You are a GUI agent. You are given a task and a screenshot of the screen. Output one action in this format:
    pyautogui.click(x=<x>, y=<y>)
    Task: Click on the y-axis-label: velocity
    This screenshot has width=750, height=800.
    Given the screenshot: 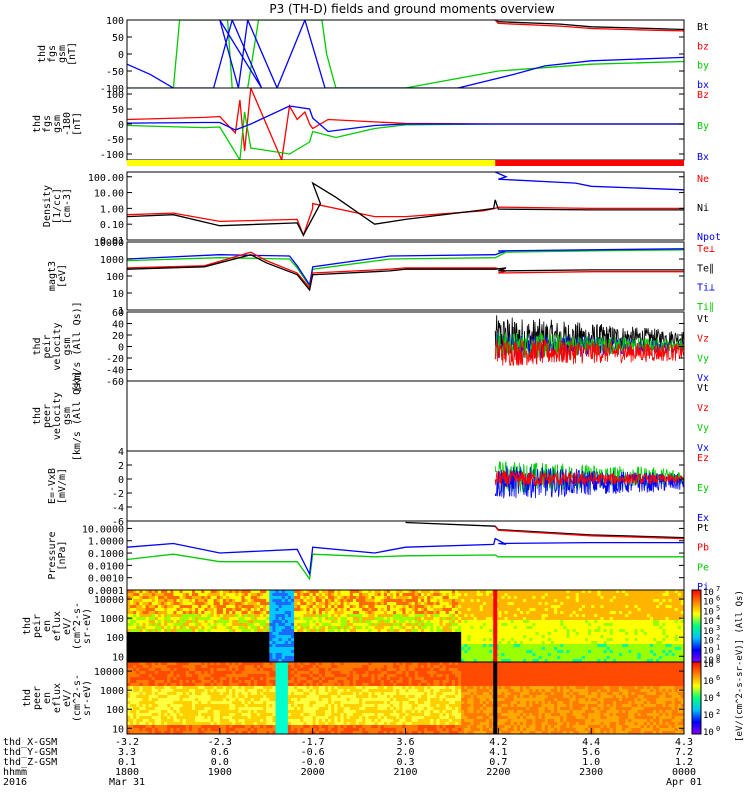 What is the action you would take?
    pyautogui.click(x=57, y=346)
    